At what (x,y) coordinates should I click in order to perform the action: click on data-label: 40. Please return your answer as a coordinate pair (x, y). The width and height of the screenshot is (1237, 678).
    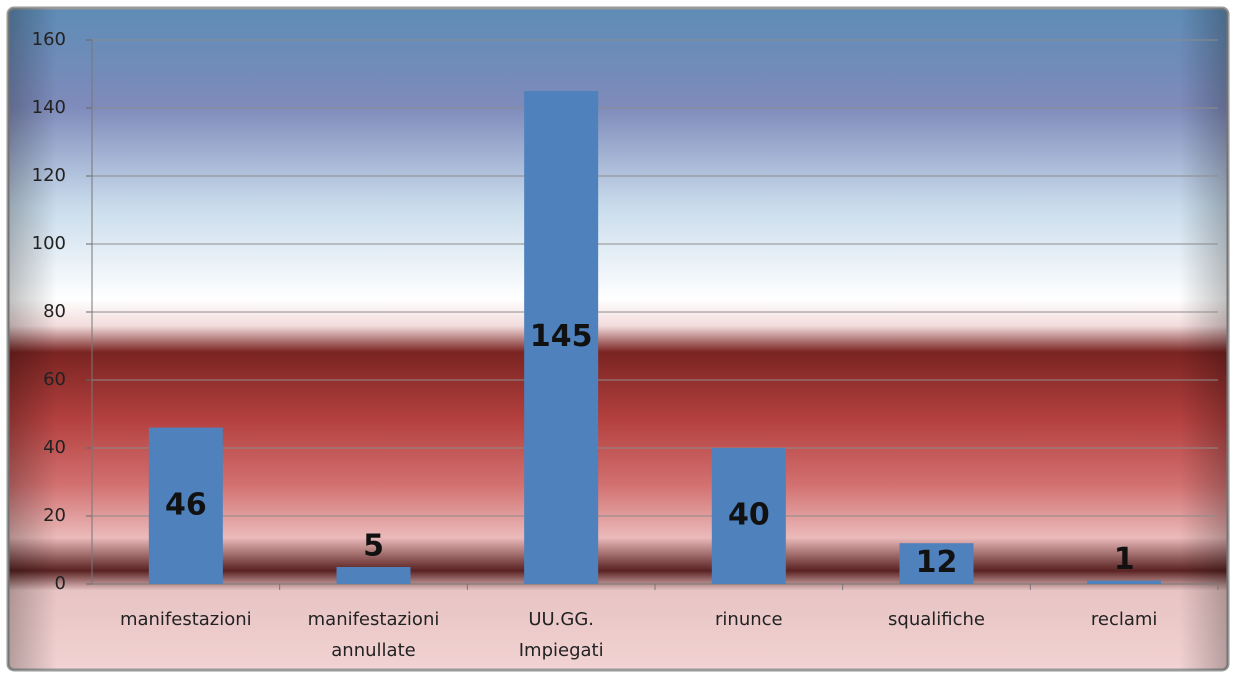
    Looking at the image, I should click on (749, 515).